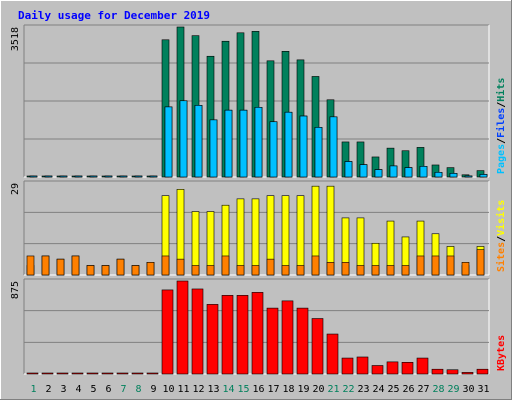 This screenshot has height=400, width=512. I want to click on day-label: 25, so click(393, 389).